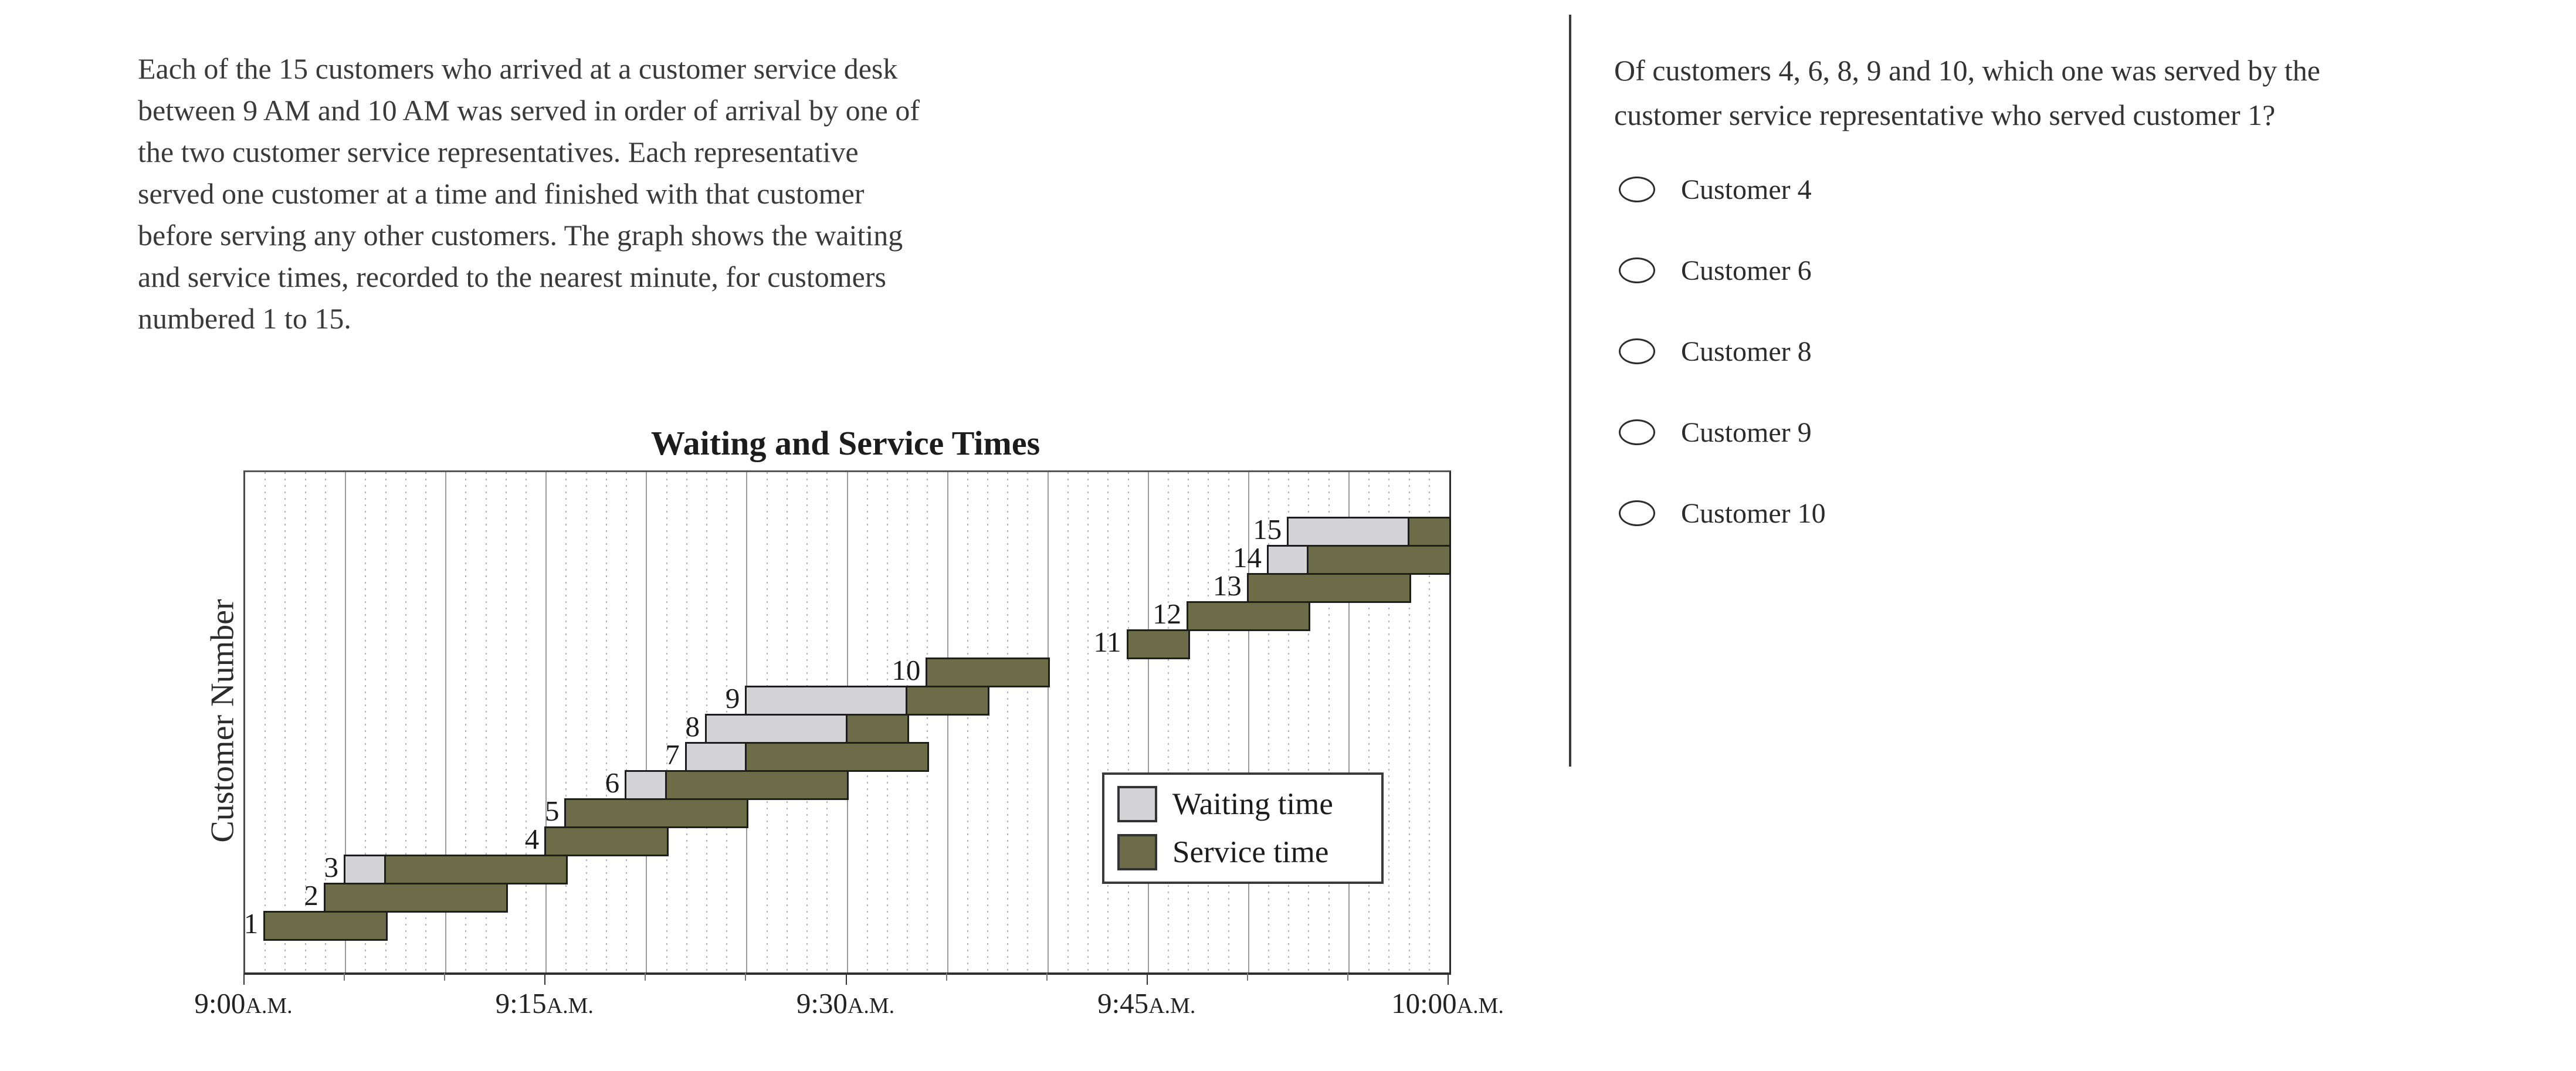 Image resolution: width=2576 pixels, height=1071 pixels. Describe the element at coordinates (220, 1003) in the screenshot. I see `tick-time: 9:00` at that location.